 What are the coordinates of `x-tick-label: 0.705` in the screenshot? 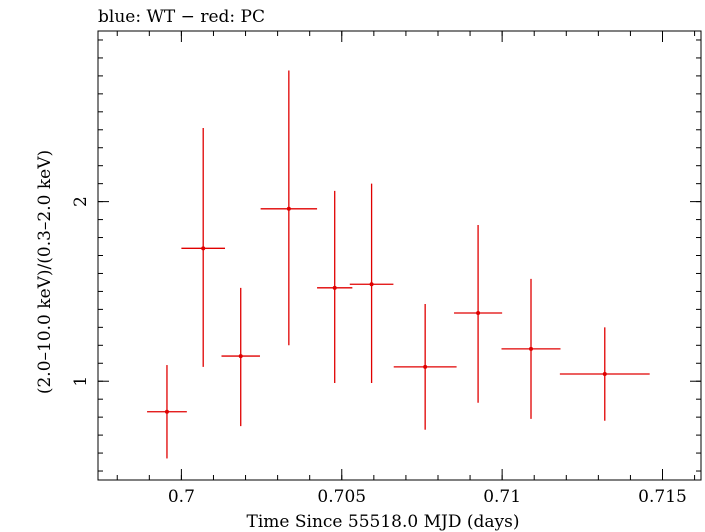 It's located at (341, 497).